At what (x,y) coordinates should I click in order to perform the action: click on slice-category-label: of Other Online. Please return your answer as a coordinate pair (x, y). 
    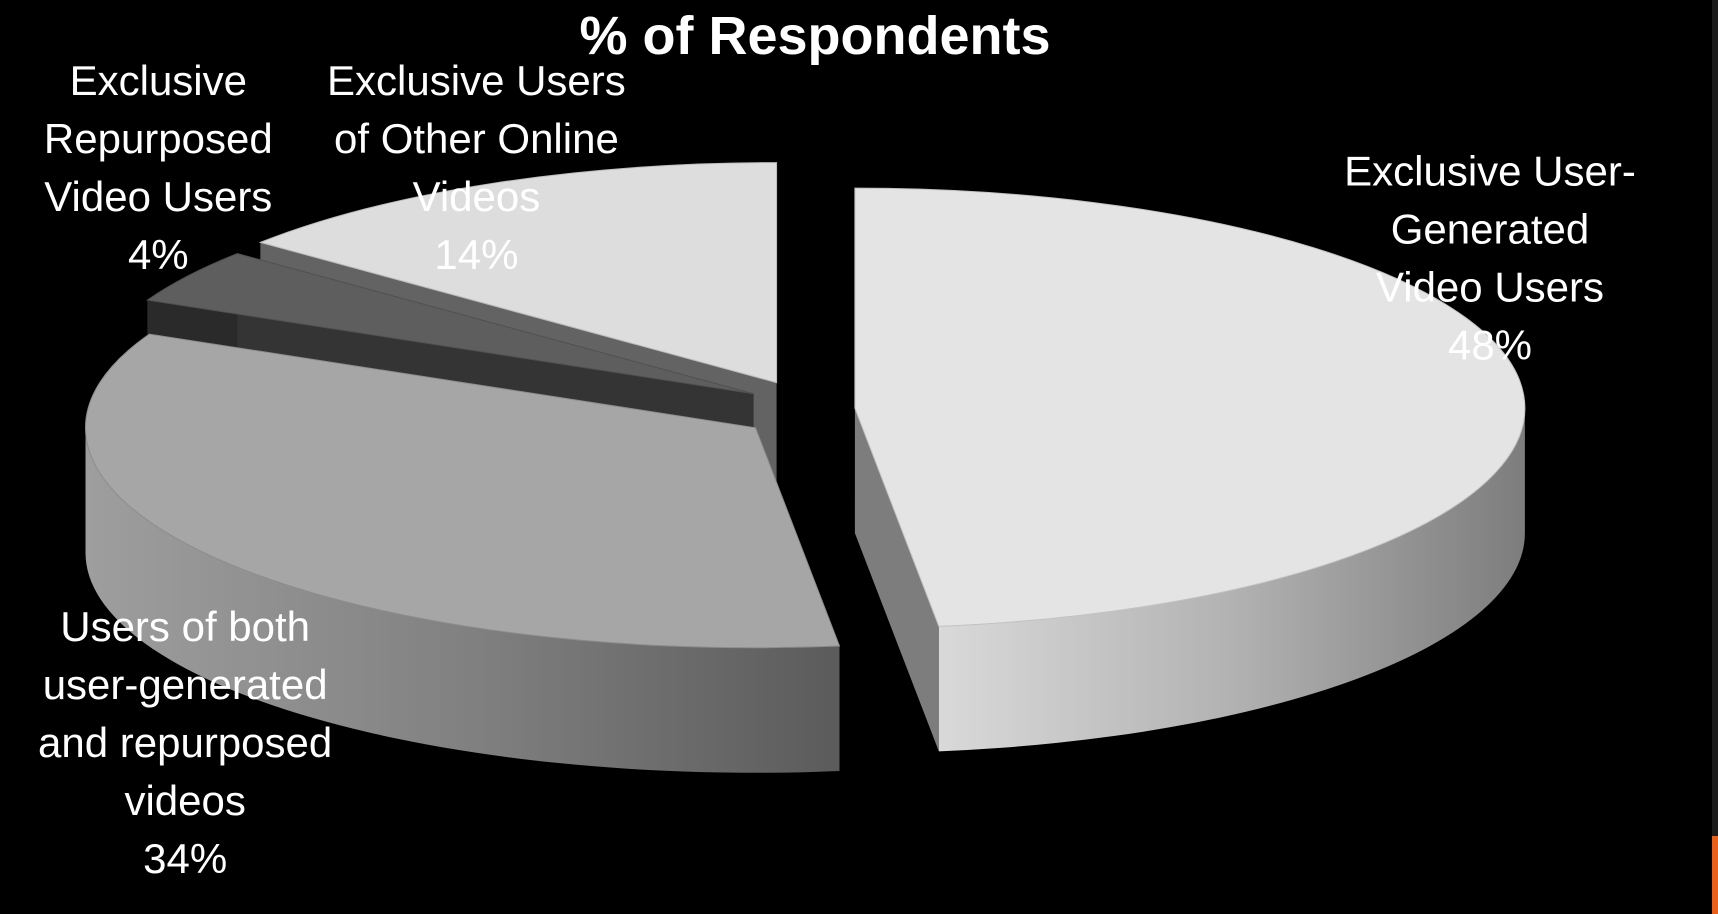
    Looking at the image, I should click on (476, 138).